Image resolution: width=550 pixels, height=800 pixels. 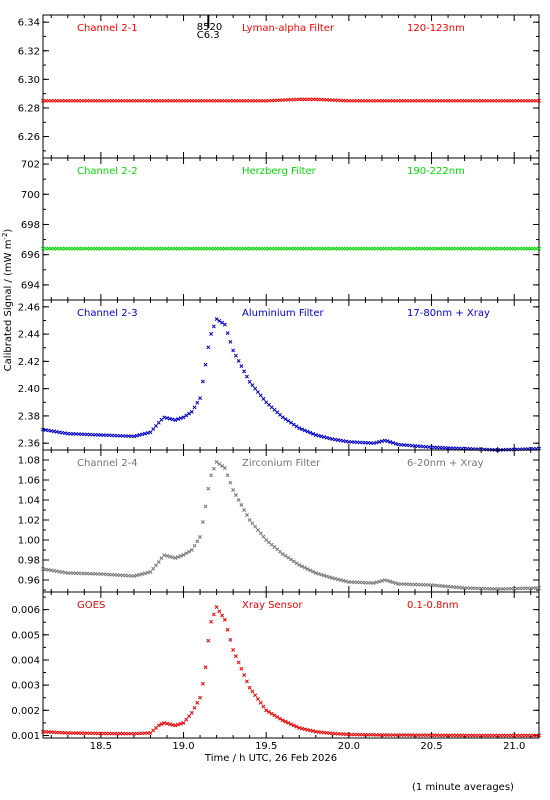 I want to click on y-tick-label: 0.001, so click(x=25, y=736).